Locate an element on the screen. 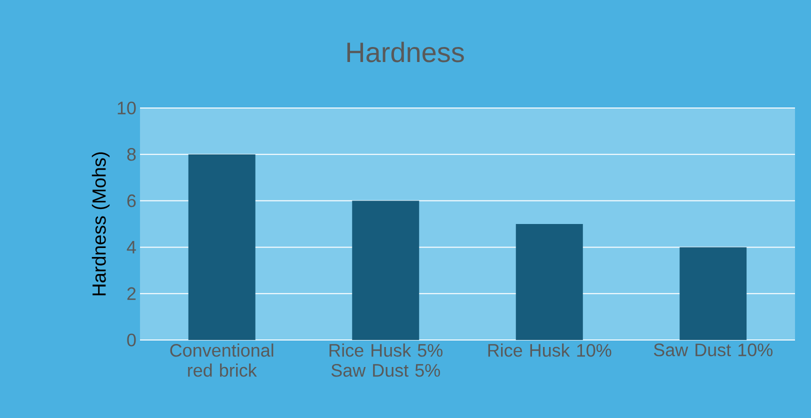 The height and width of the screenshot is (418, 811). y-tick-label: 2 is located at coordinates (131, 293).